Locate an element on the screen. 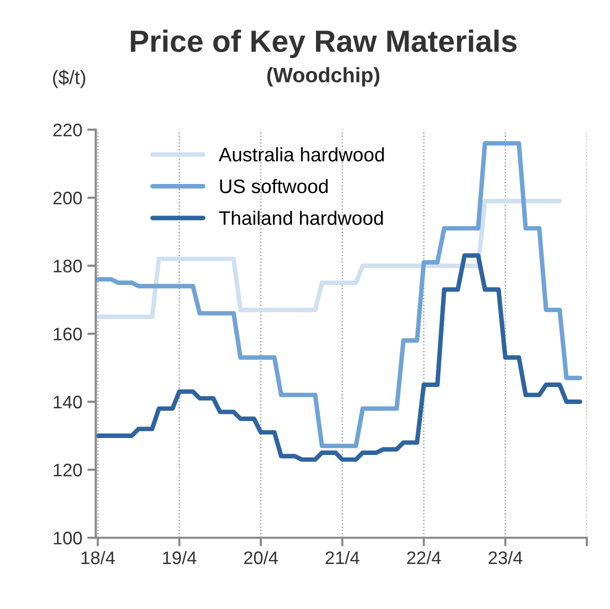  y-tick-label: 100 is located at coordinates (68, 538).